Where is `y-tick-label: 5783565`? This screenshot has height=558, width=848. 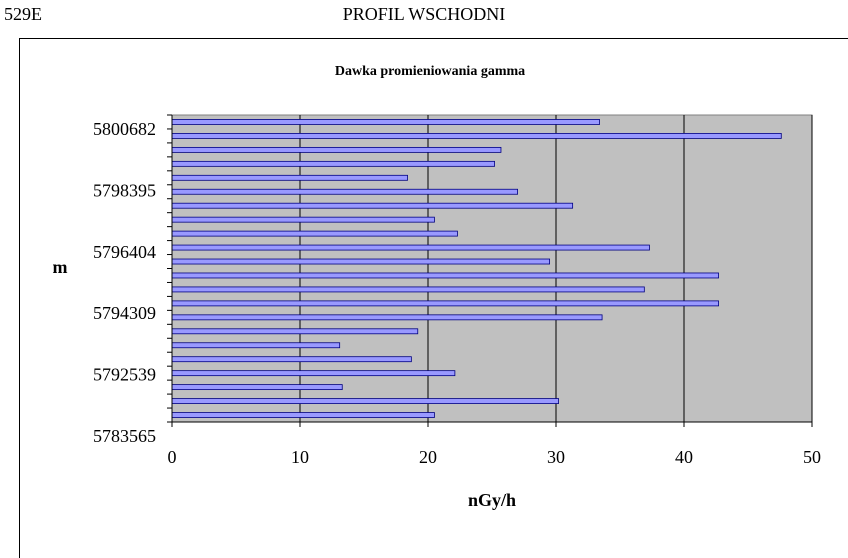 y-tick-label: 5783565 is located at coordinates (124, 436).